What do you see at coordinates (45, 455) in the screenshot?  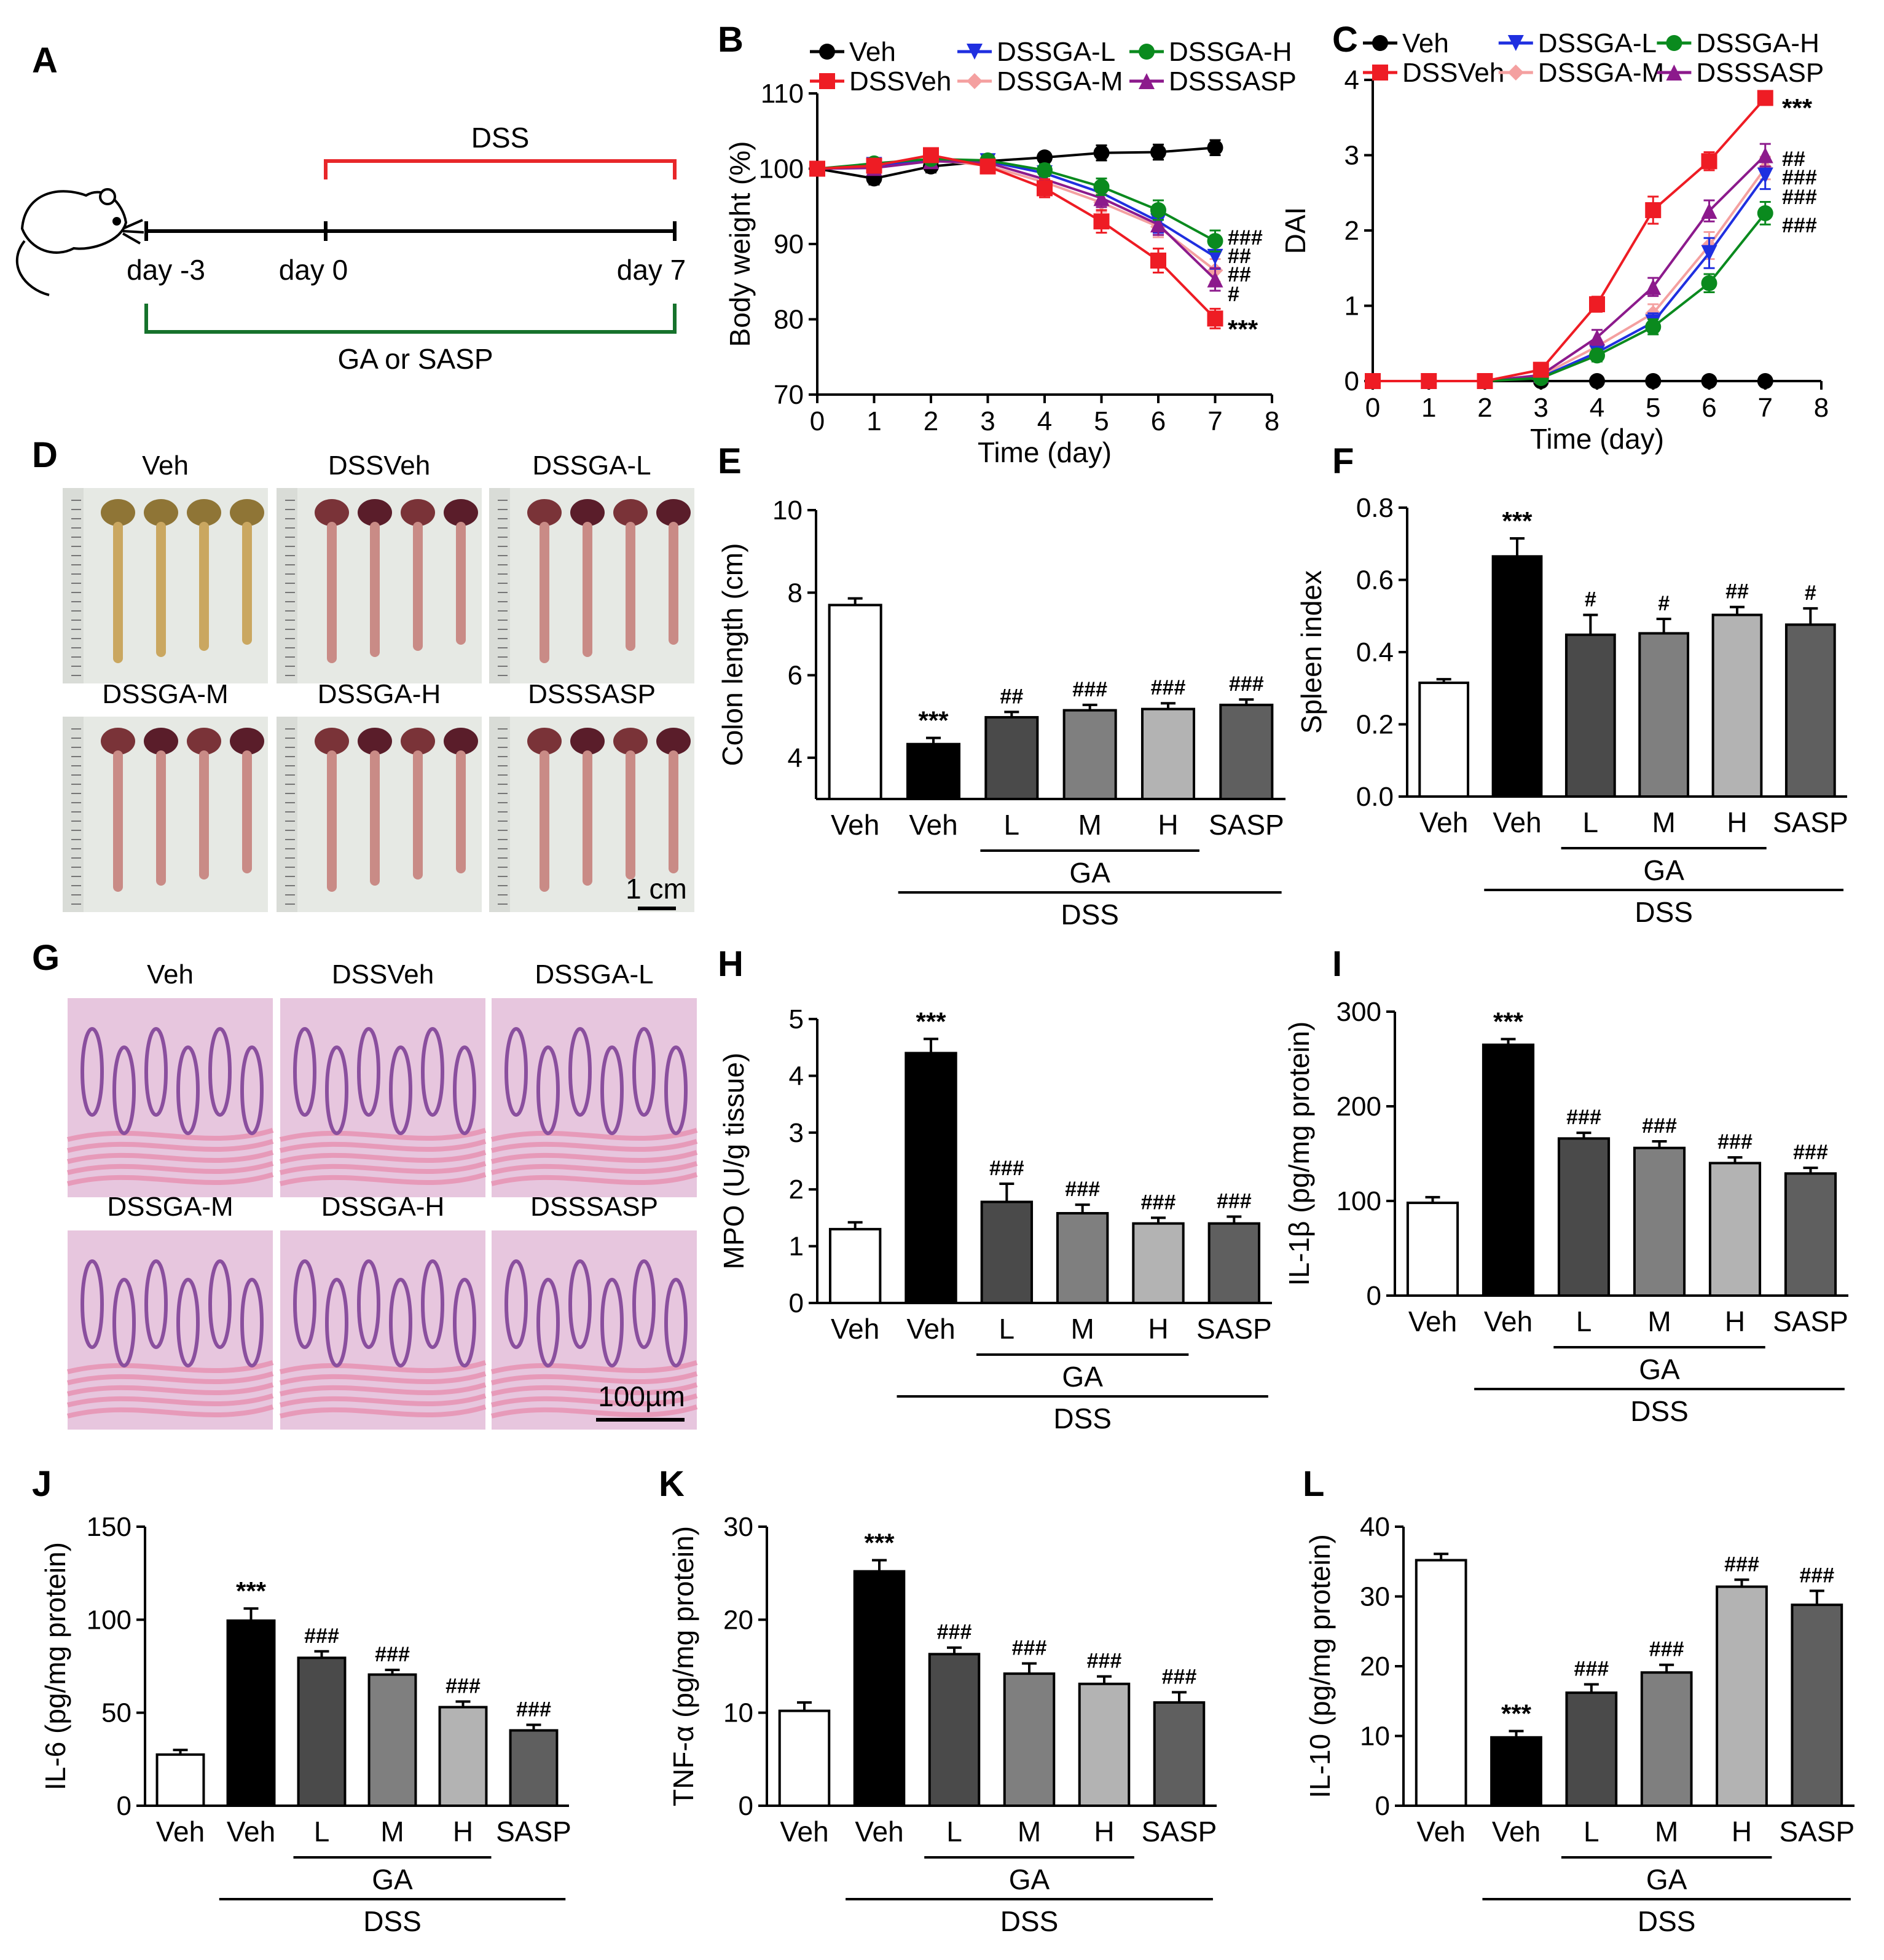 I see `panel-letter-d: D` at bounding box center [45, 455].